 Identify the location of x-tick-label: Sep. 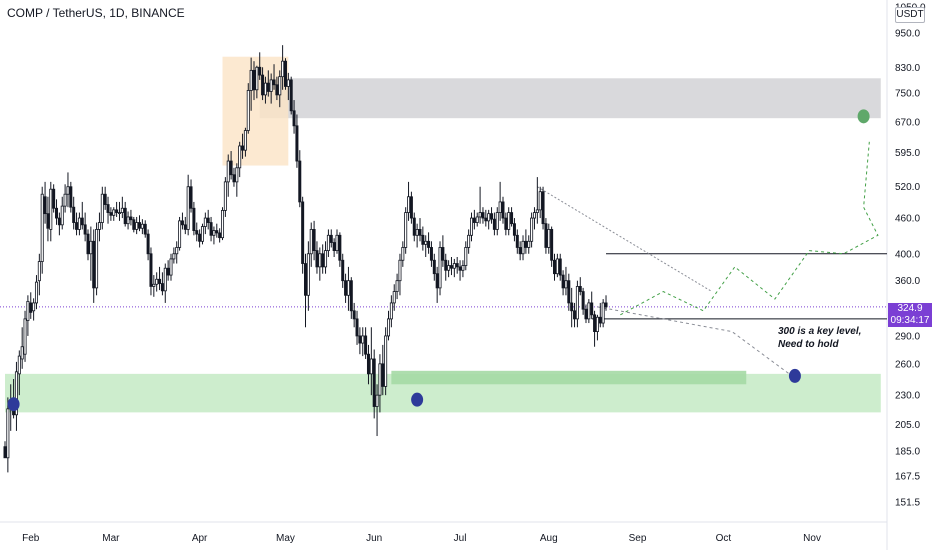
(638, 538).